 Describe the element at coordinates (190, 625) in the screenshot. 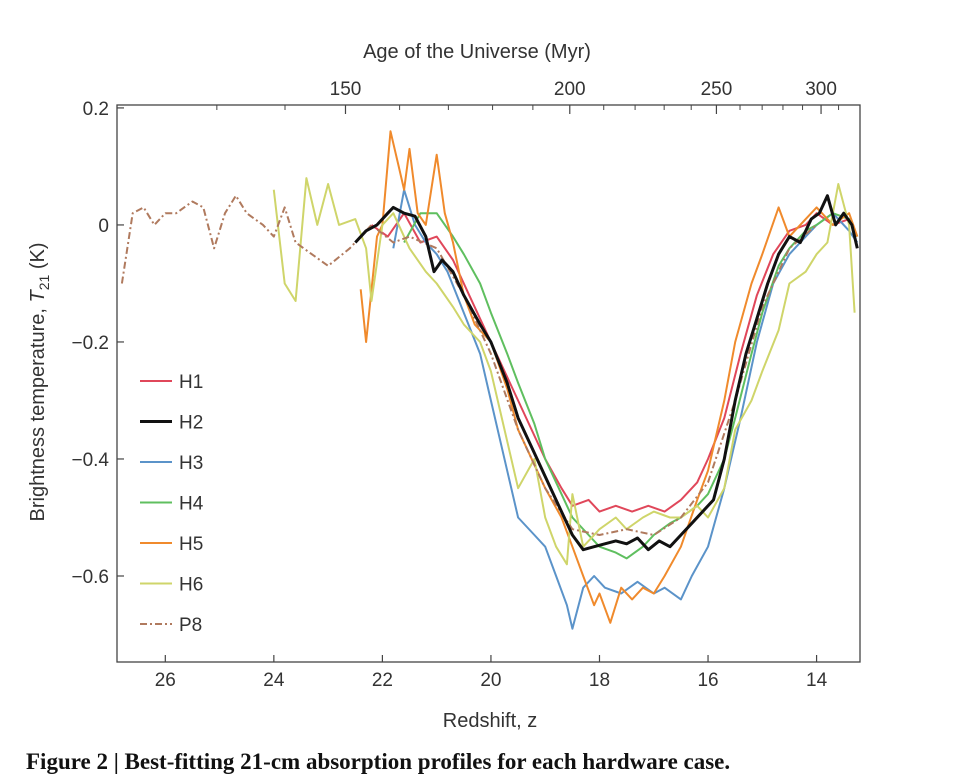

I see `legend-label-p8: P8` at that location.